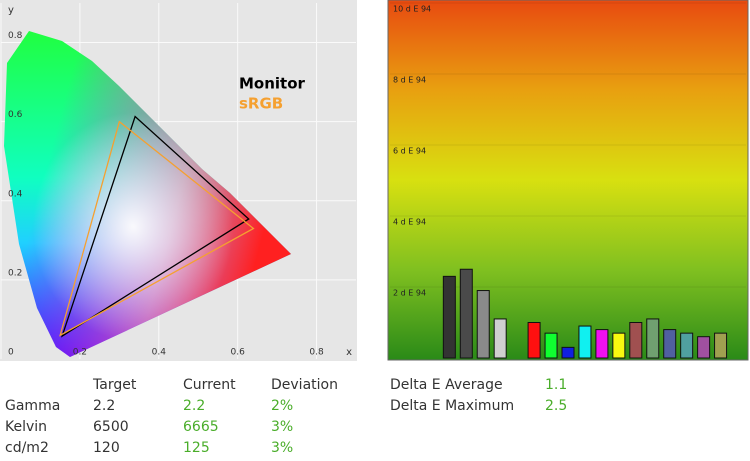 The width and height of the screenshot is (750, 461). I want to click on table-cell: Delta E Maximum, so click(452, 406).